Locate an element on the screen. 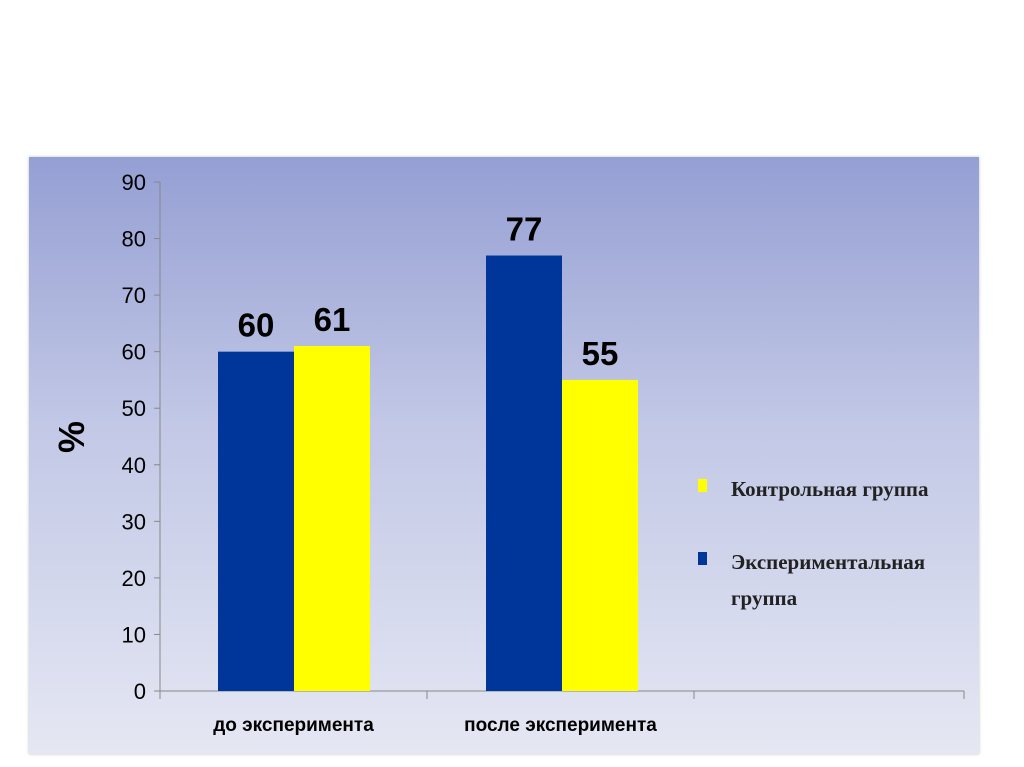  y-tick-label: 90 is located at coordinates (134, 182).